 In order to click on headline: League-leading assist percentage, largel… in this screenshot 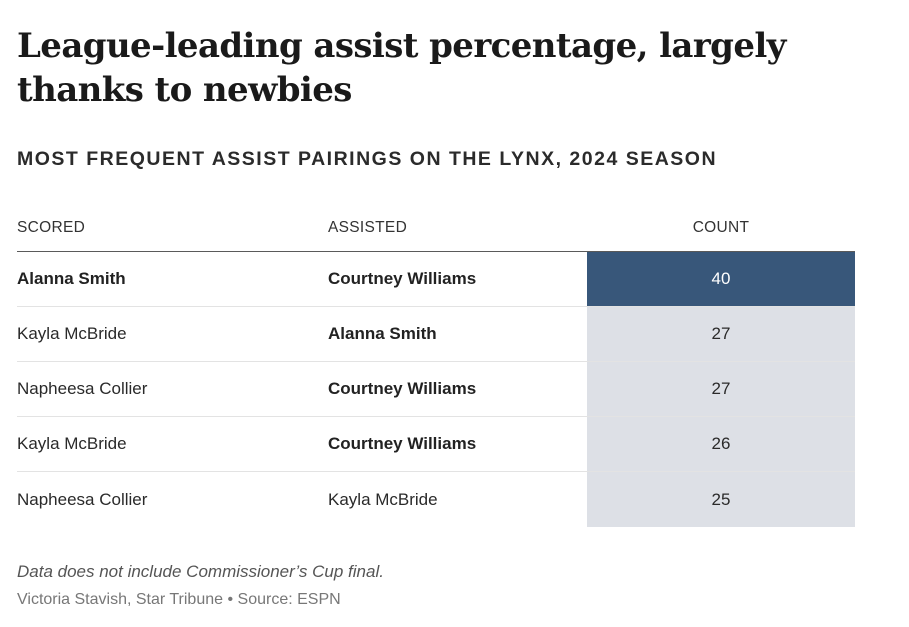, I will do `click(401, 68)`.